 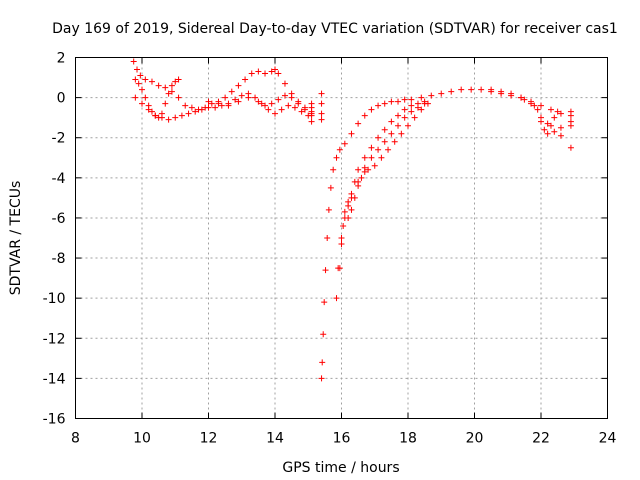 I want to click on y-tick-label: -4, so click(x=59, y=179).